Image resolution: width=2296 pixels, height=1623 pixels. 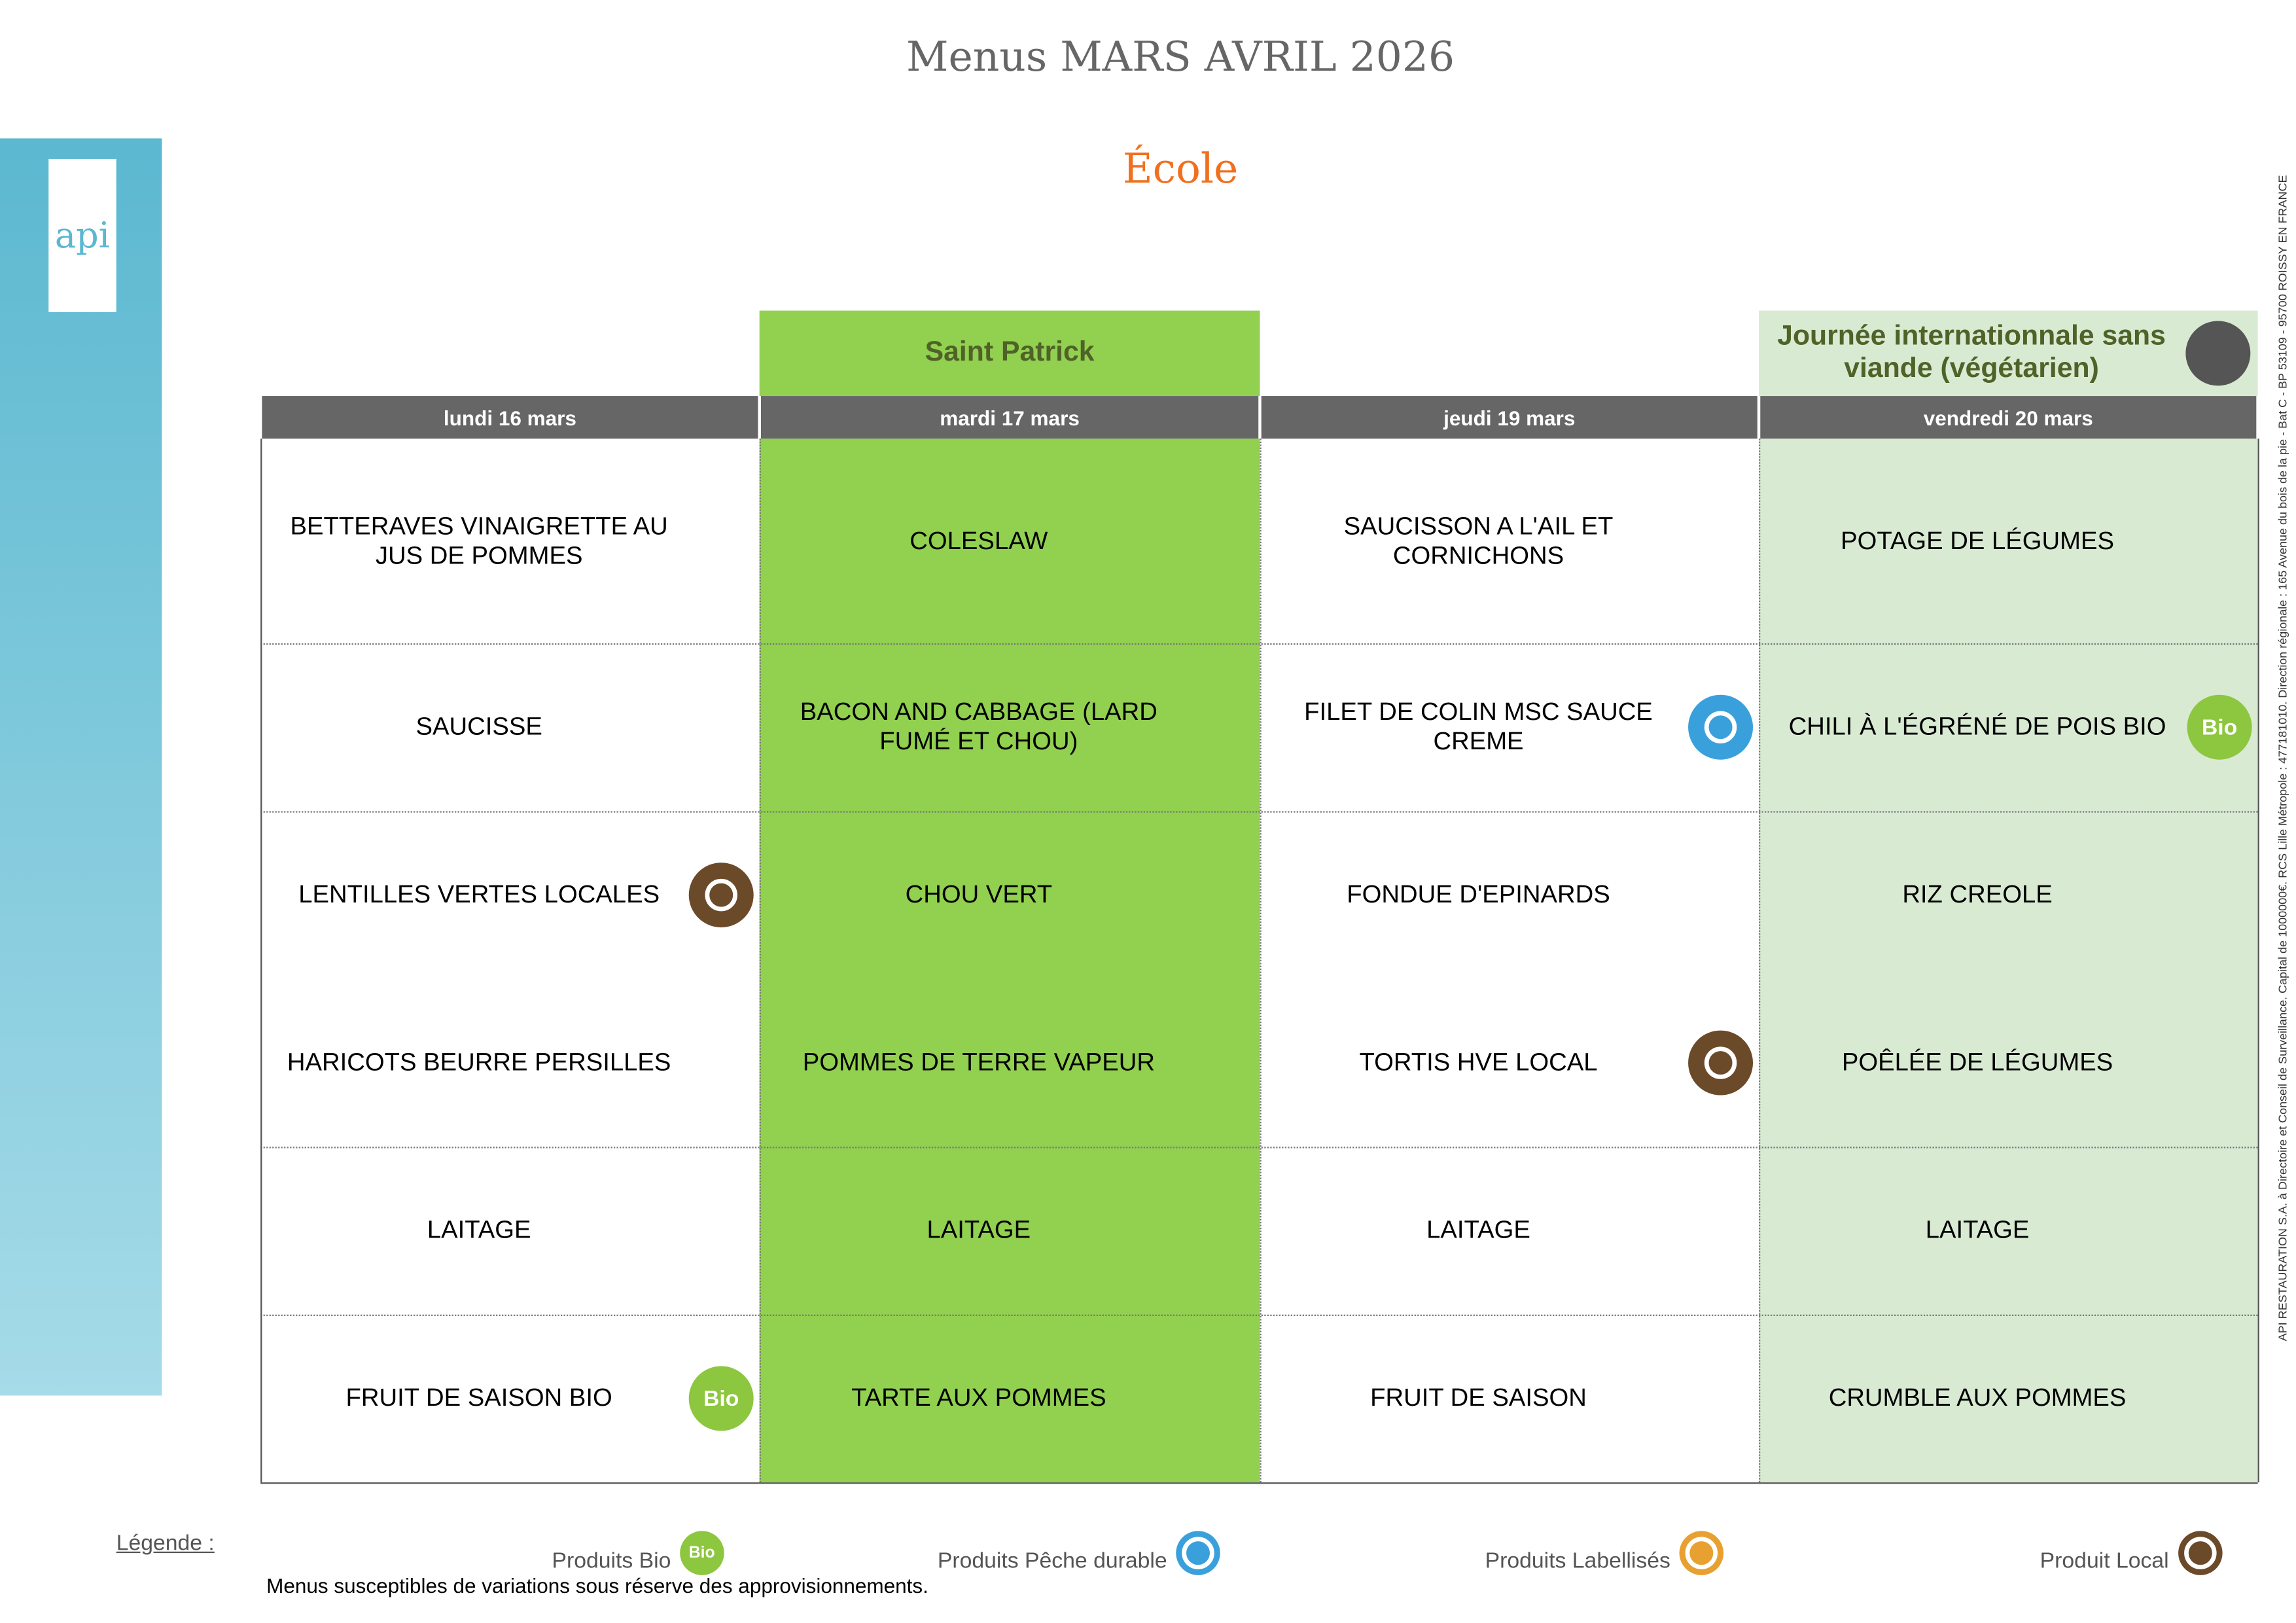 What do you see at coordinates (1509, 417) in the screenshot?
I see `day-header: jeudi 19 mars` at bounding box center [1509, 417].